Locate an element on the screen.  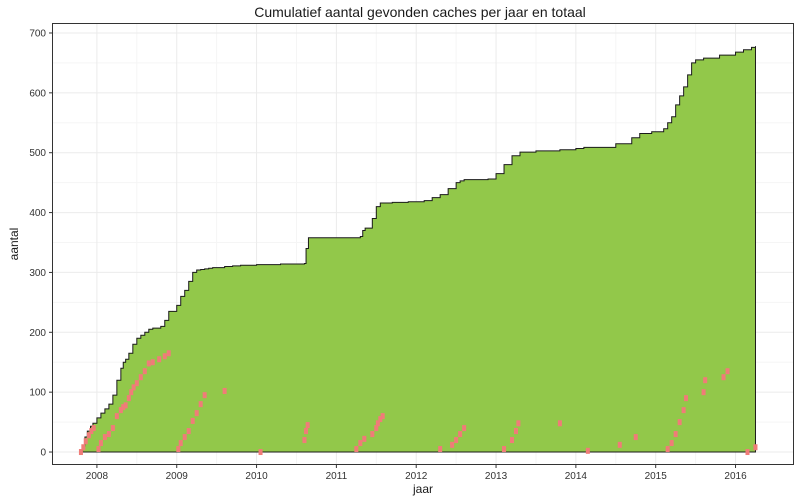
y-tick-label: 300 is located at coordinates (37, 273).